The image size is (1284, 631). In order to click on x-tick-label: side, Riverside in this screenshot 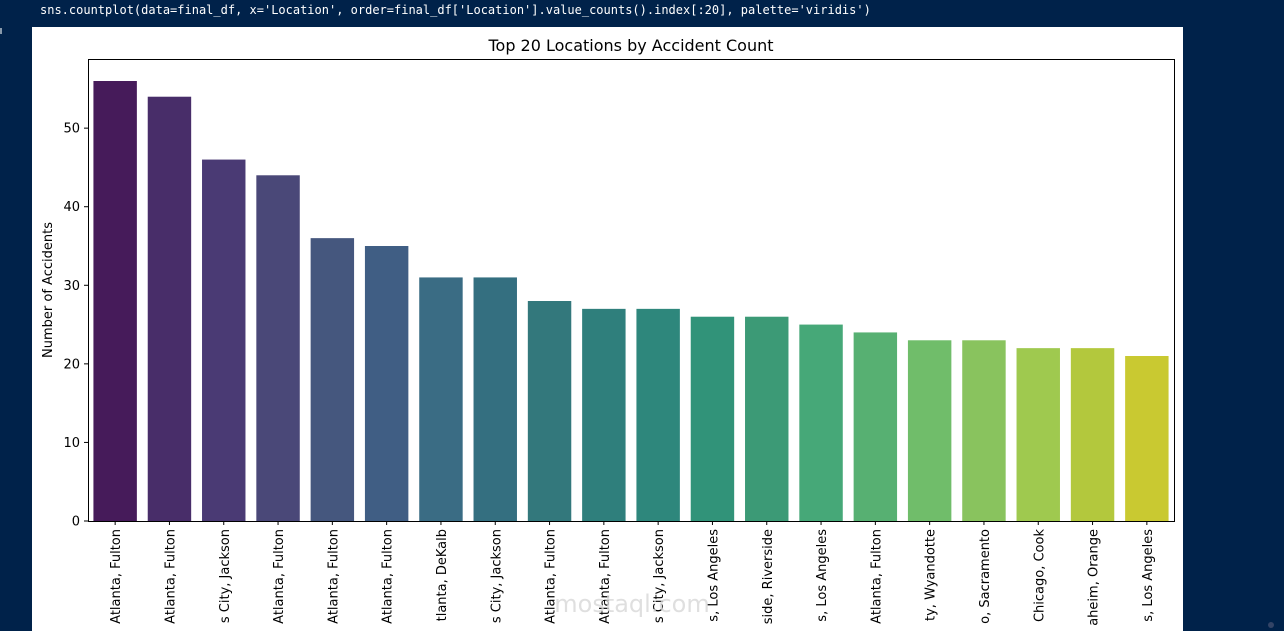, I will do `click(768, 576)`.